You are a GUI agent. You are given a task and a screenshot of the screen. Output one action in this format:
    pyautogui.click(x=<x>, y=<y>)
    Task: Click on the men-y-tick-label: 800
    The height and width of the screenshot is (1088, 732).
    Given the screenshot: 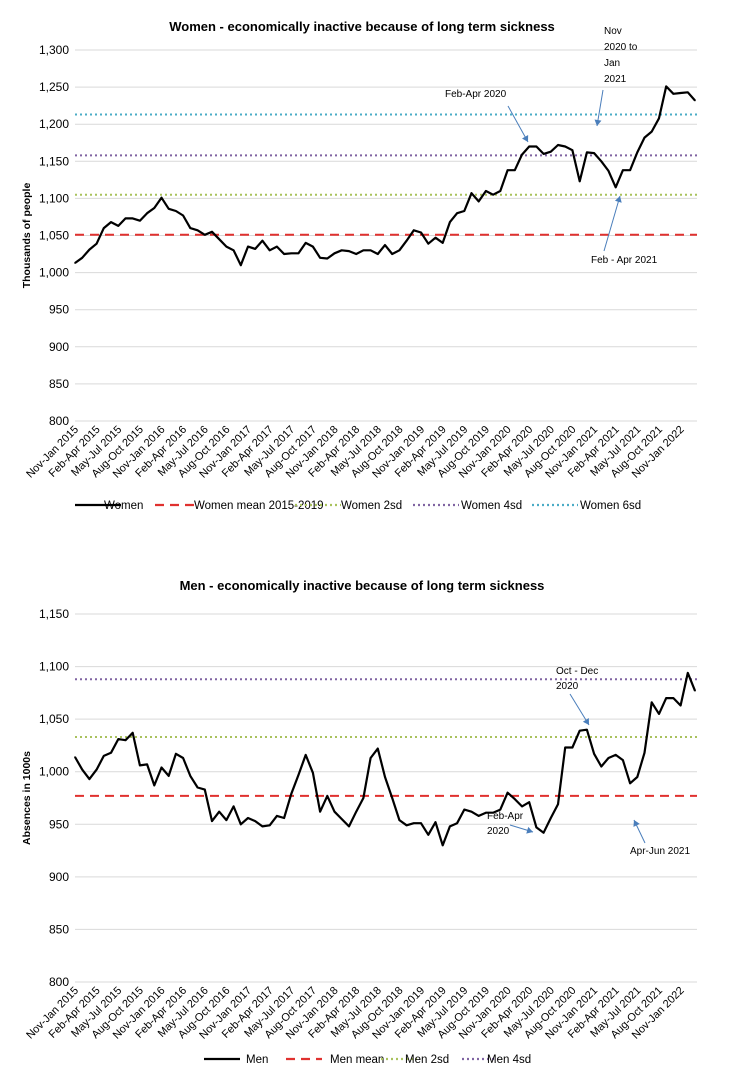 What is the action you would take?
    pyautogui.click(x=59, y=982)
    